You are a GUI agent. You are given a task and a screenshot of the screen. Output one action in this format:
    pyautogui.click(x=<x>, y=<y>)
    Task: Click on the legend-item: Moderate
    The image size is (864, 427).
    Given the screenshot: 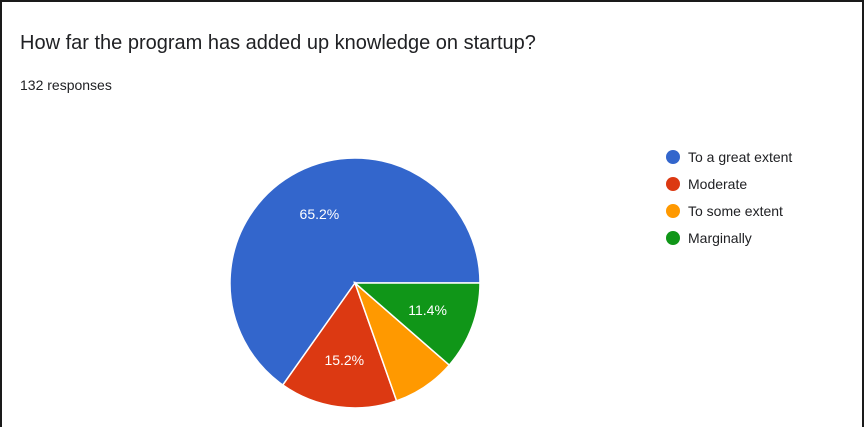 What is the action you would take?
    pyautogui.click(x=729, y=183)
    